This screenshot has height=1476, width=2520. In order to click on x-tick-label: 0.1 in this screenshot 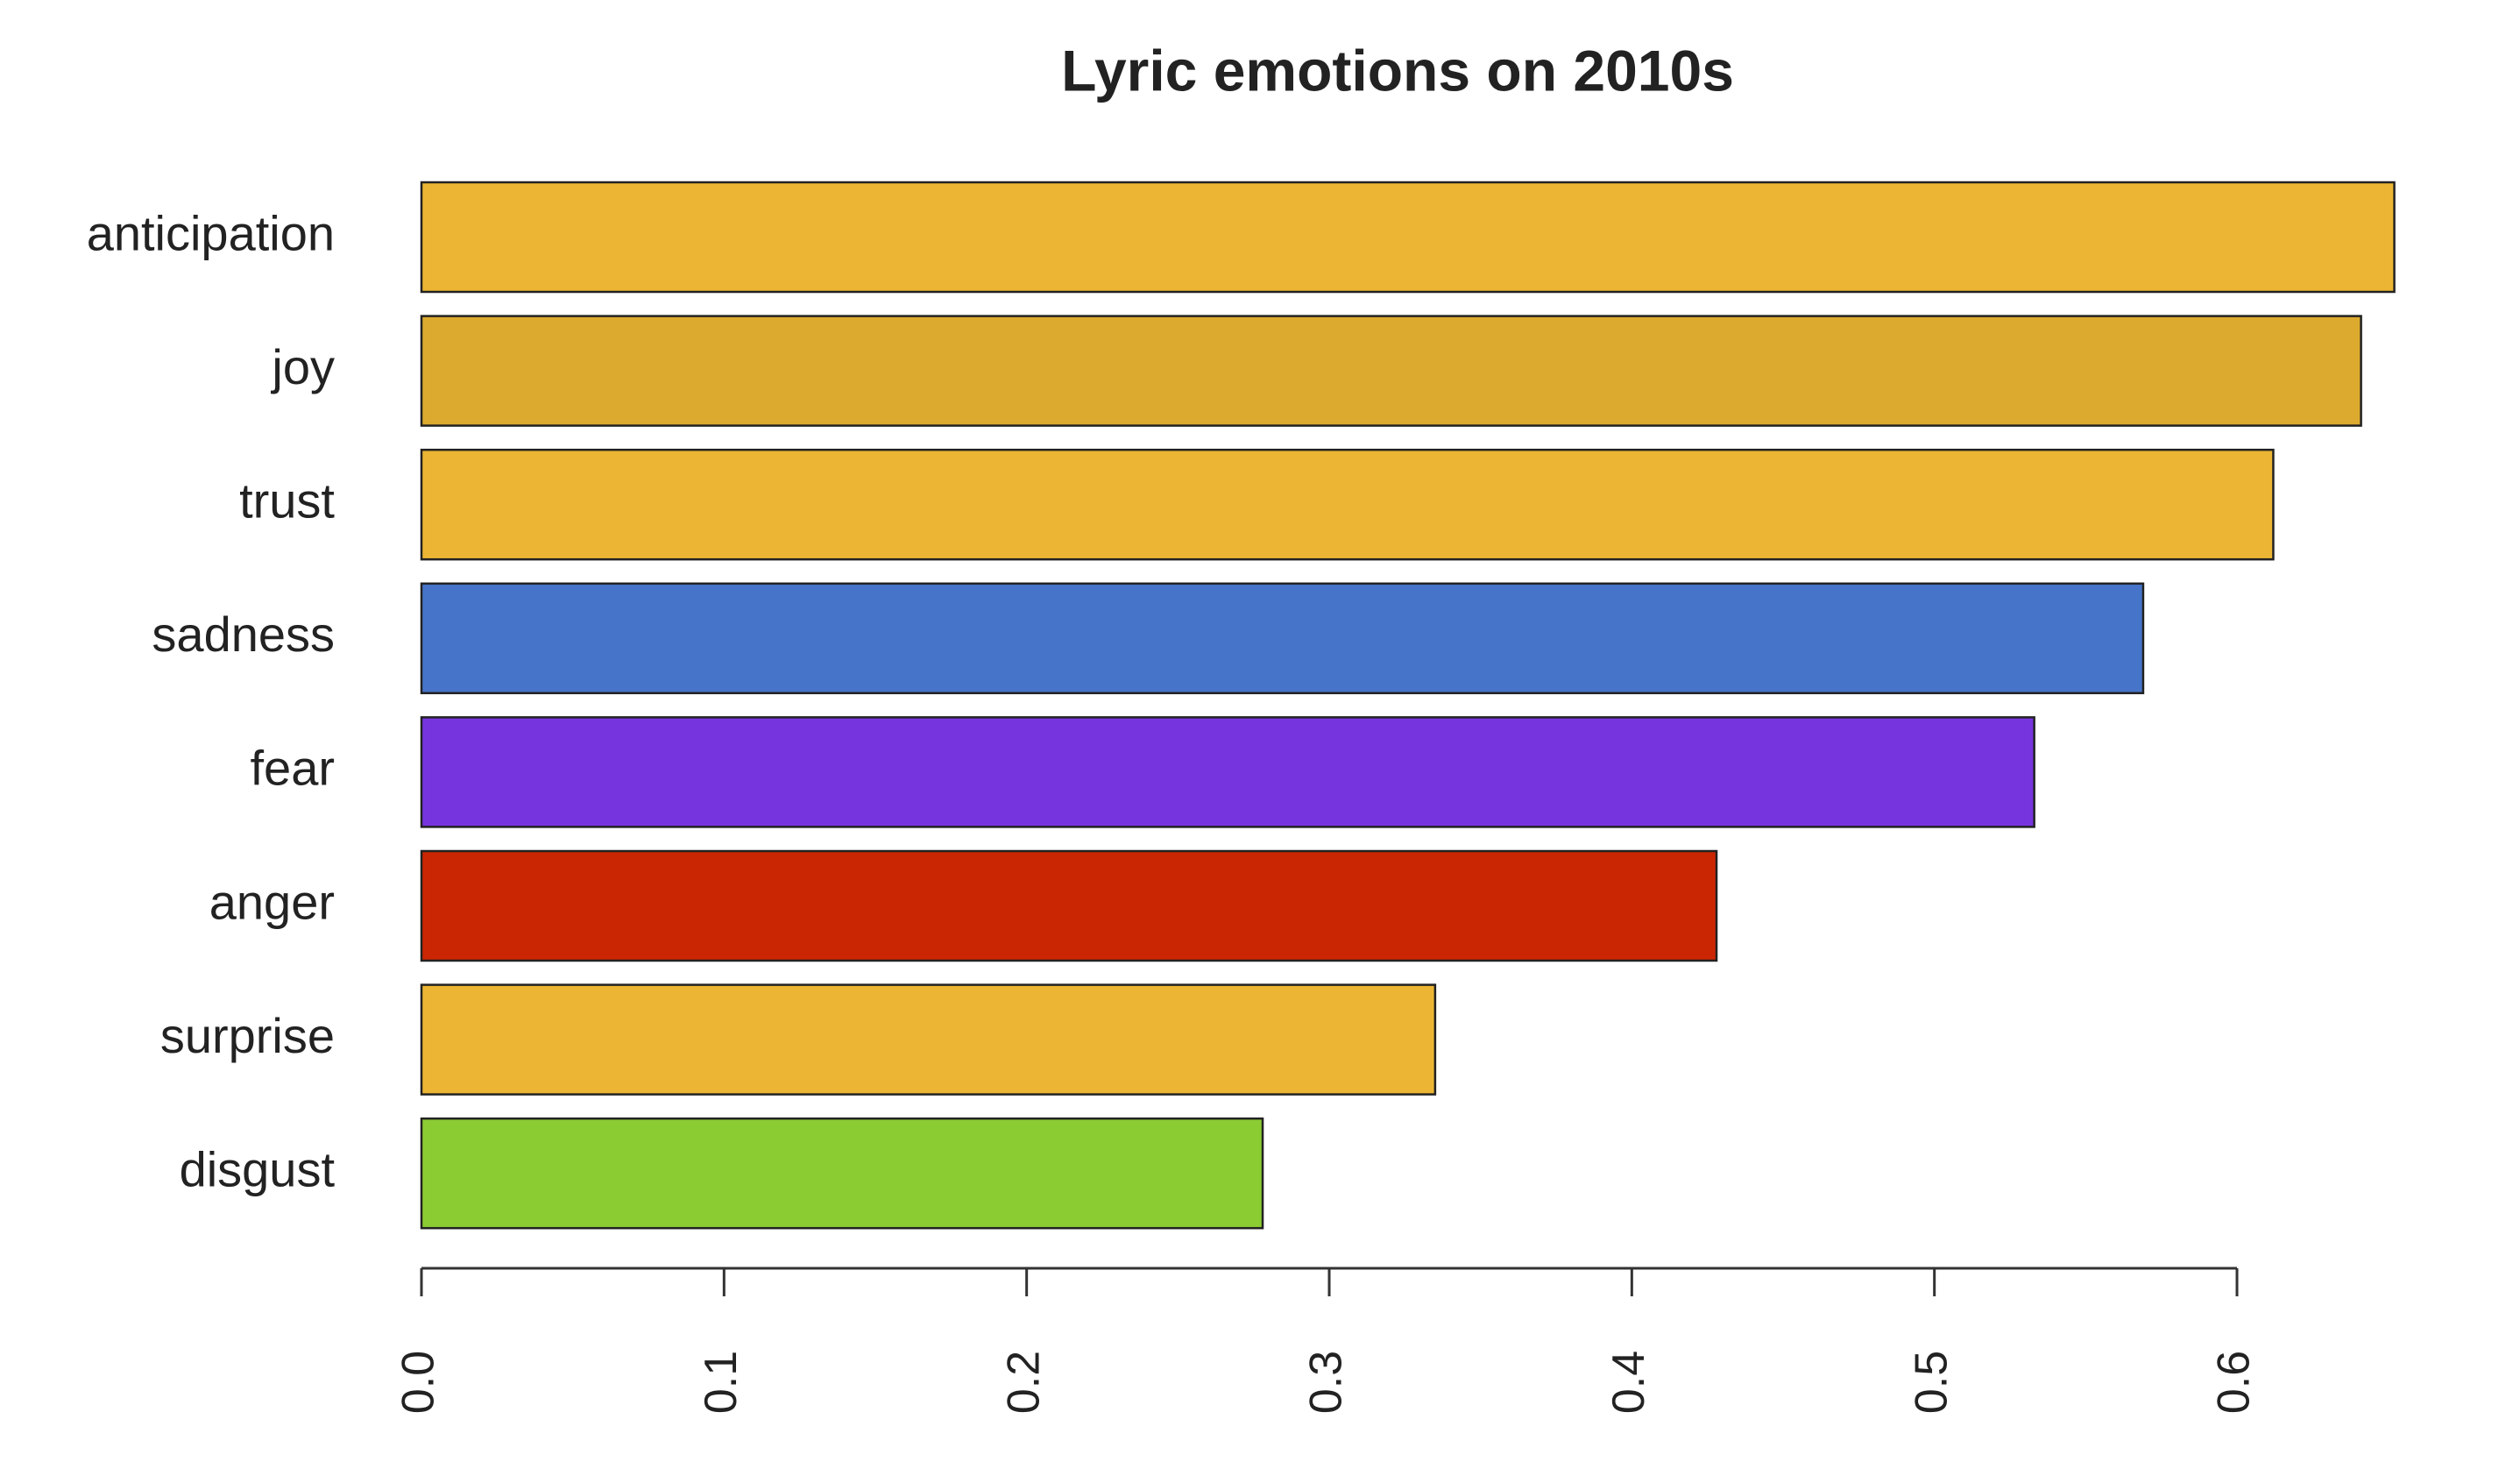, I will do `click(721, 1383)`.